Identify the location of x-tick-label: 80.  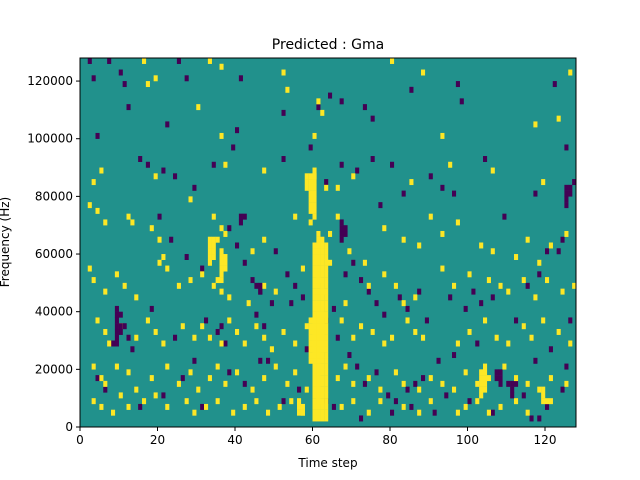
(389, 440).